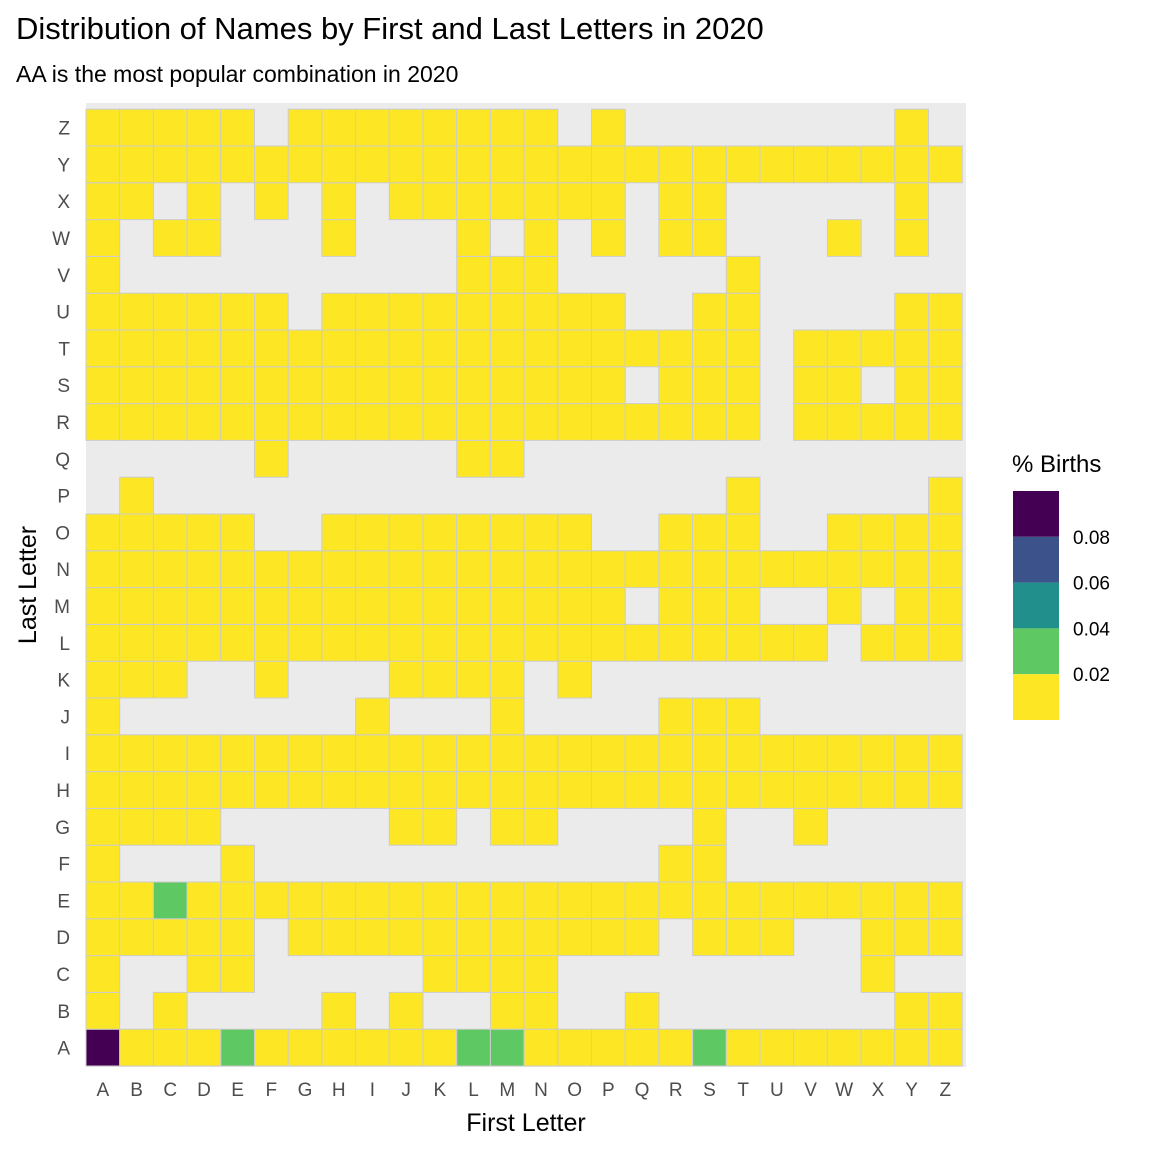 Image resolution: width=1152 pixels, height=1152 pixels. Describe the element at coordinates (878, 974) in the screenshot. I see `heatmap-tile-XC` at that location.